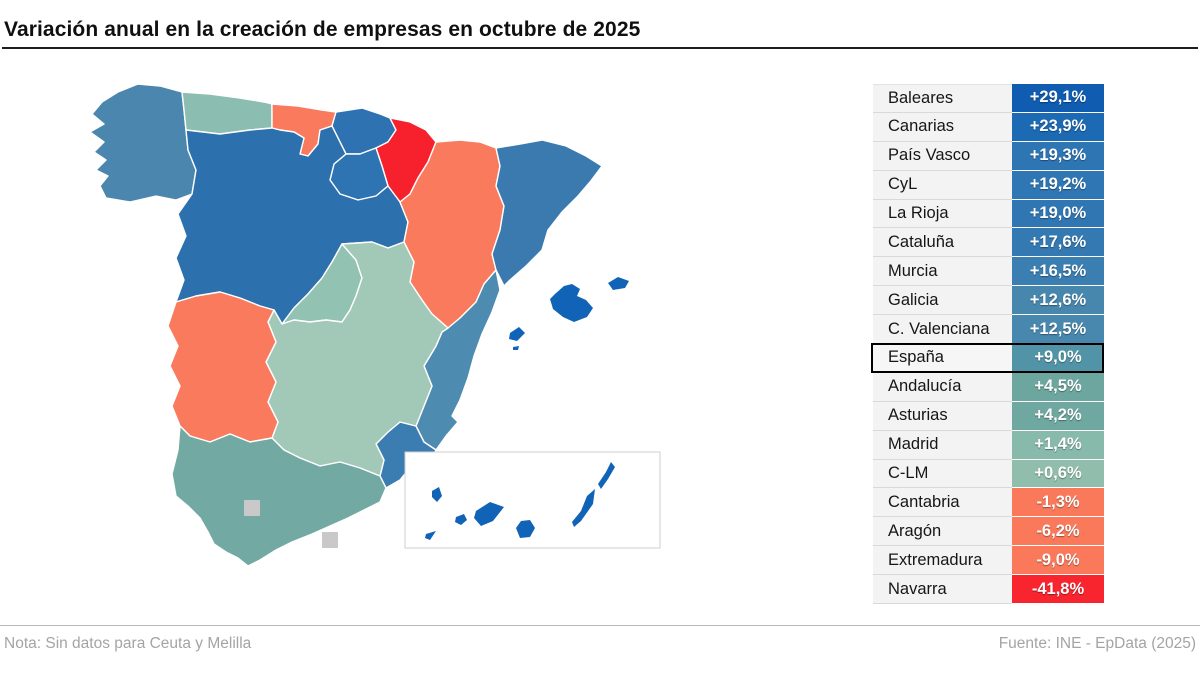 This screenshot has height=675, width=1200. Describe the element at coordinates (1058, 272) in the screenshot. I see `region-value: +16,5%` at that location.